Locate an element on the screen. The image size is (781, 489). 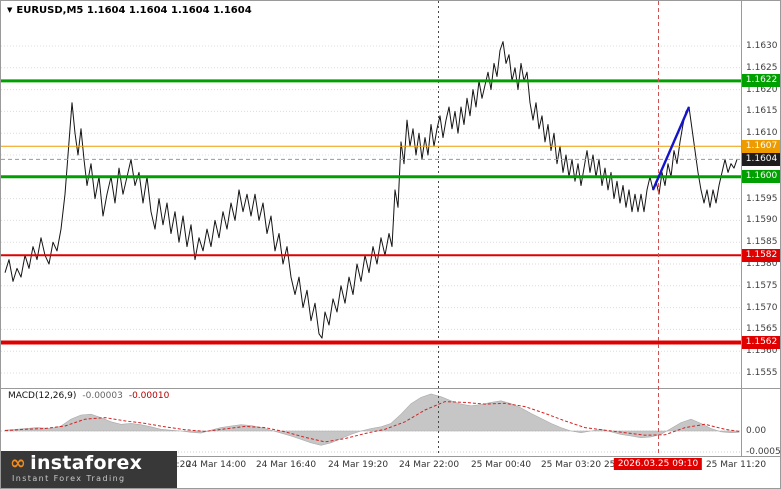
macd-name: MACD(12,26,9) is located at coordinates (42, 396).